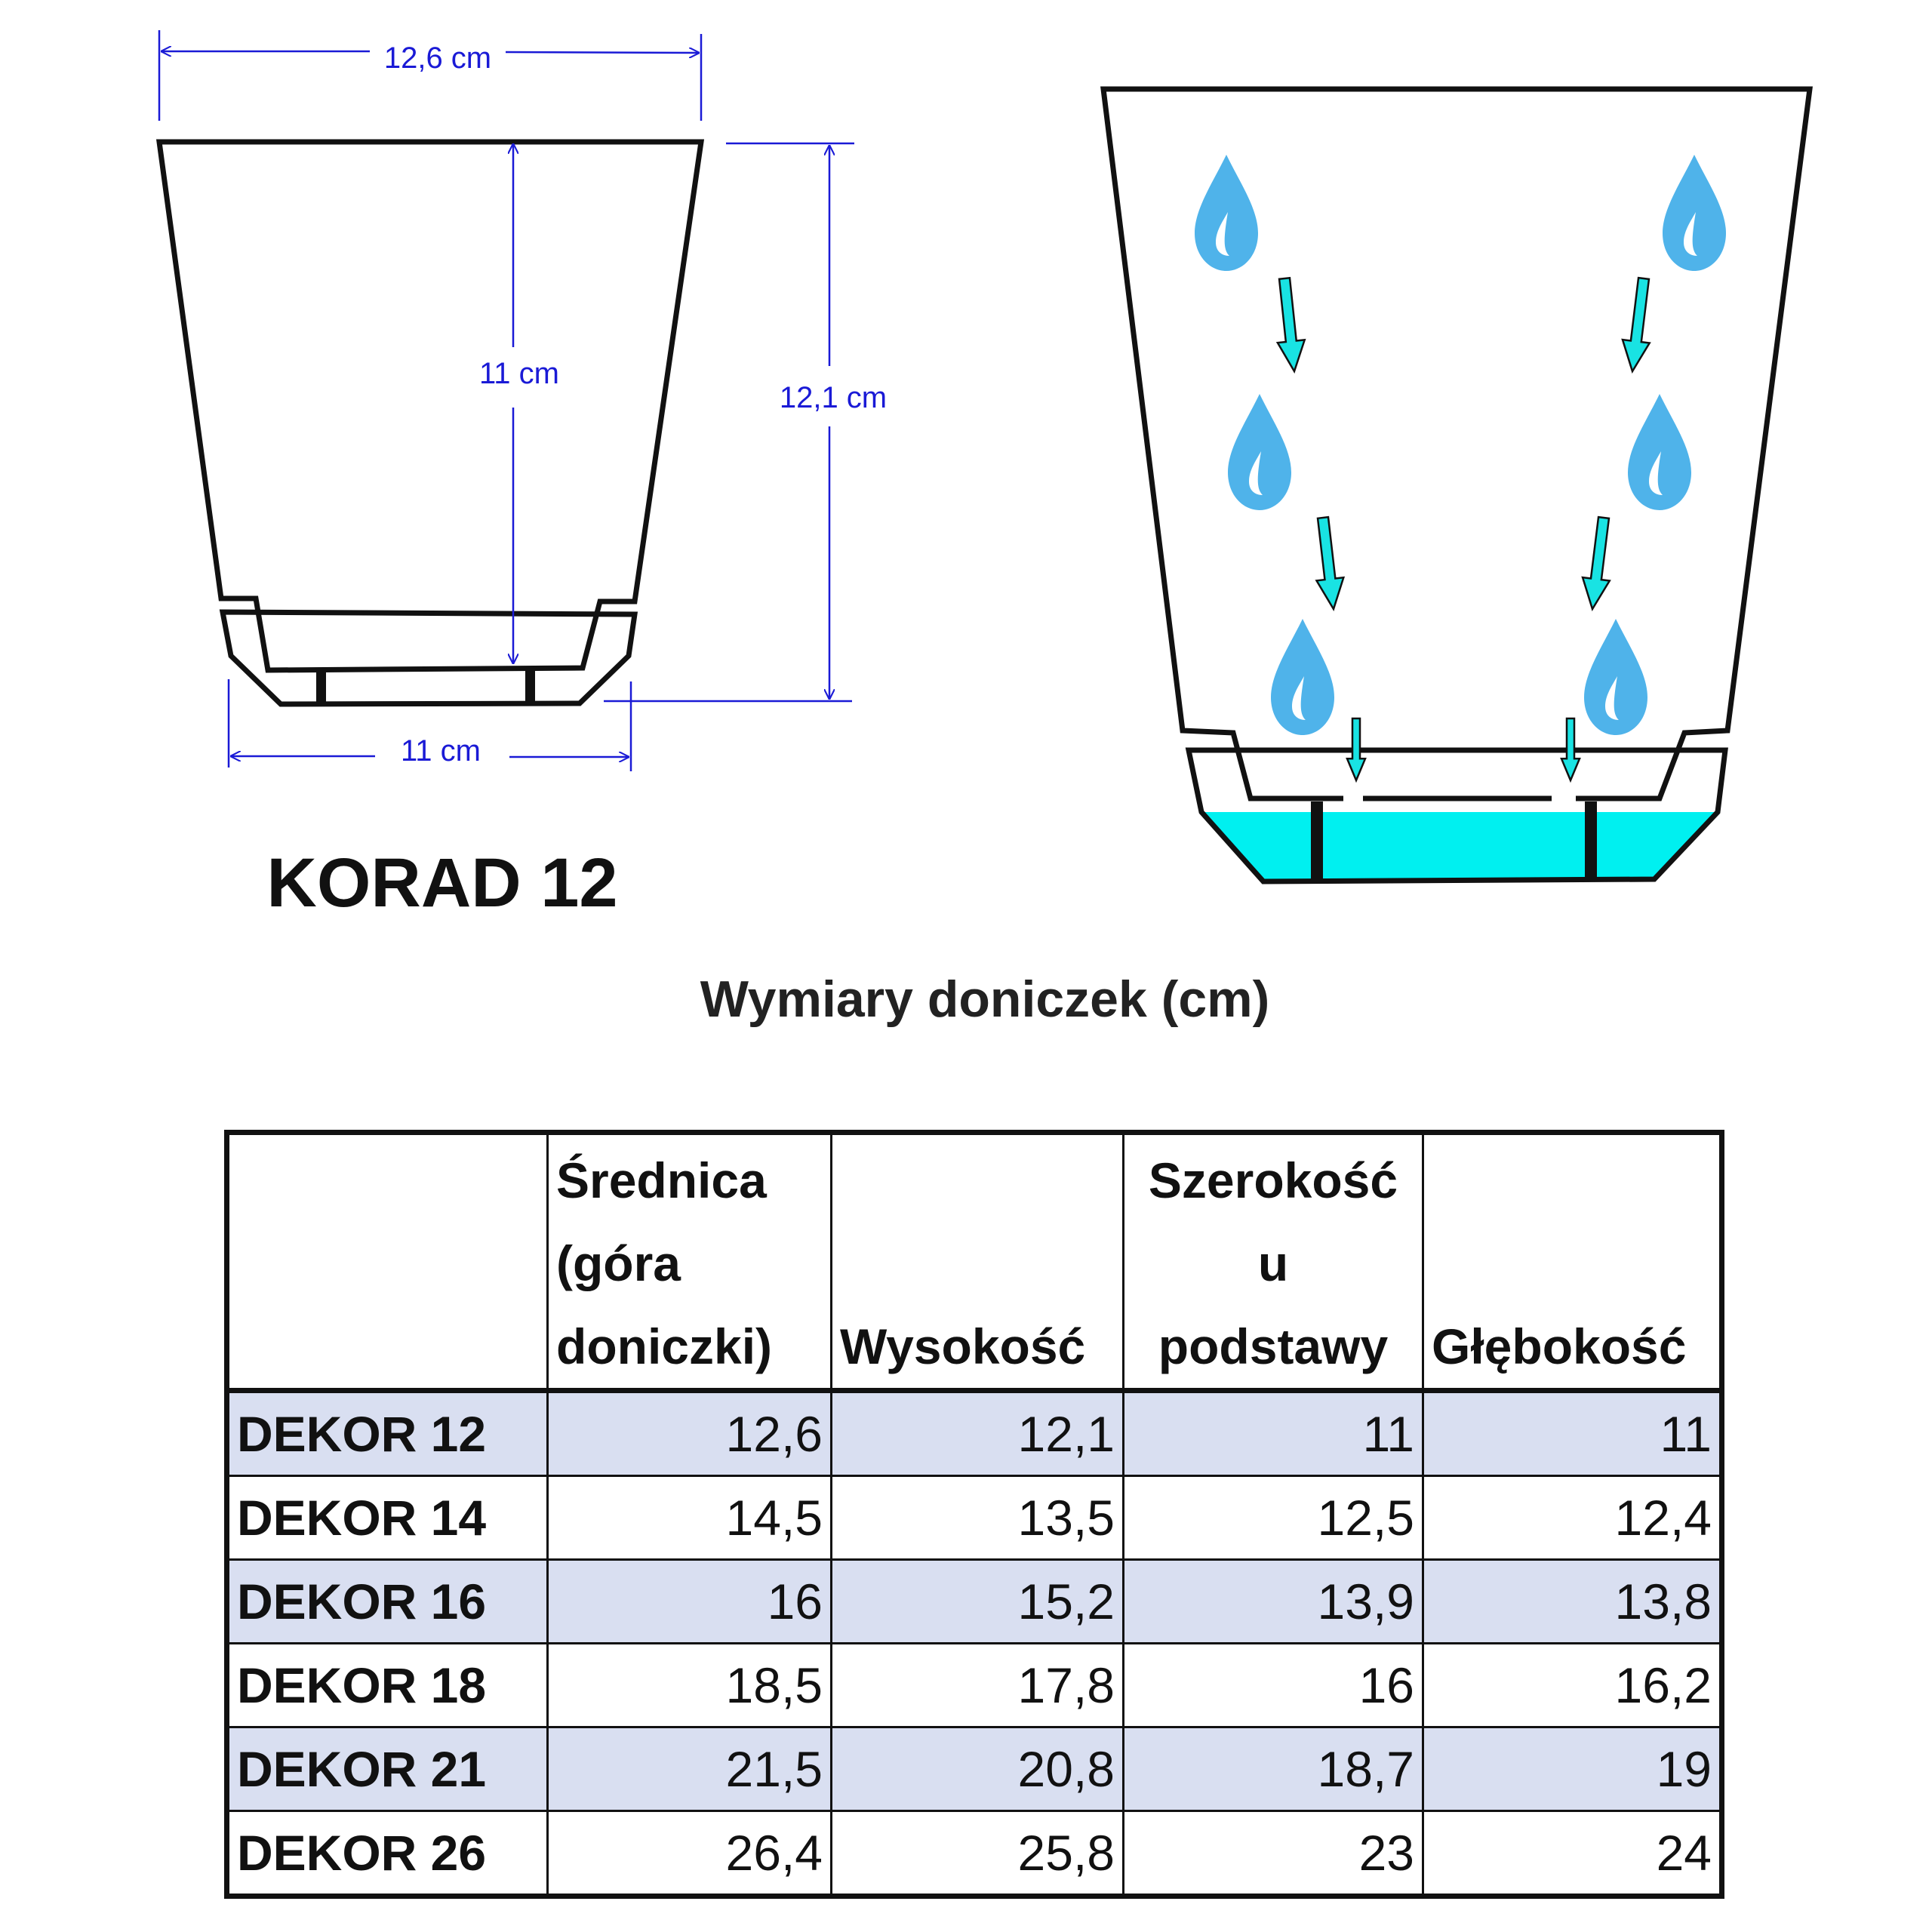 The height and width of the screenshot is (1932, 1932). Describe the element at coordinates (833, 397) in the screenshot. I see `total-height-label: 12,1 cm` at that location.